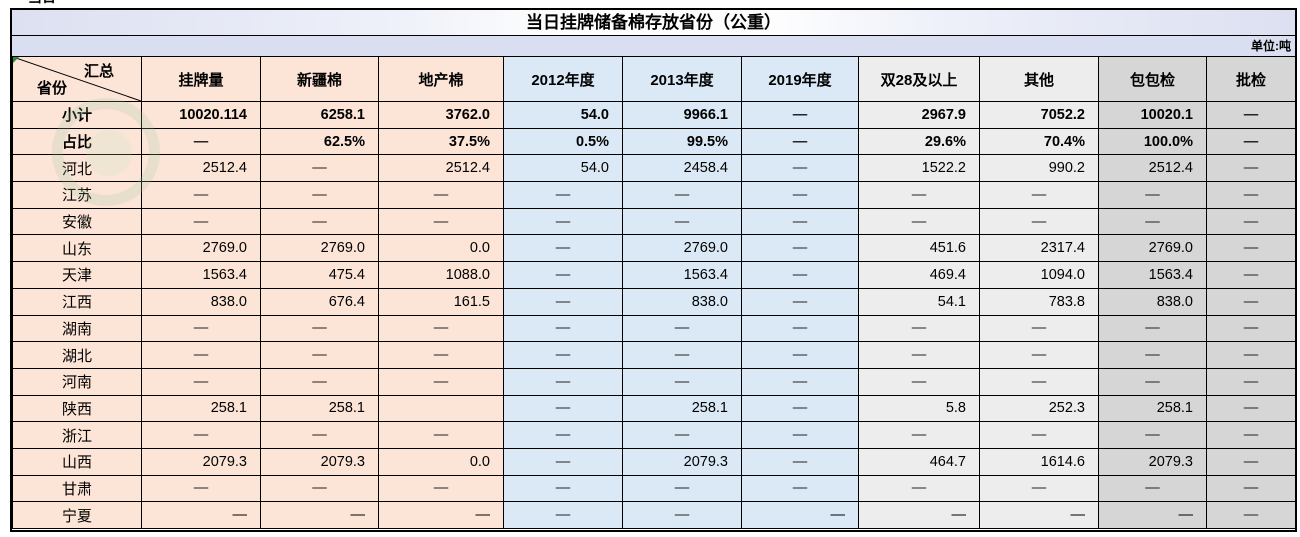 The width and height of the screenshot is (1300, 537). Describe the element at coordinates (1152, 301) in the screenshot. I see `data-cell: 838.0` at that location.